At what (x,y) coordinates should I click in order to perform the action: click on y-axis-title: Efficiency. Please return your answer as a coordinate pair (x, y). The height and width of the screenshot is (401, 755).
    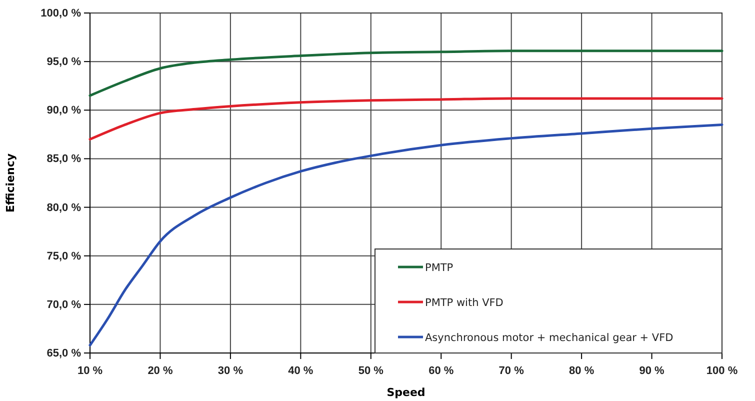
    Looking at the image, I should click on (10, 183).